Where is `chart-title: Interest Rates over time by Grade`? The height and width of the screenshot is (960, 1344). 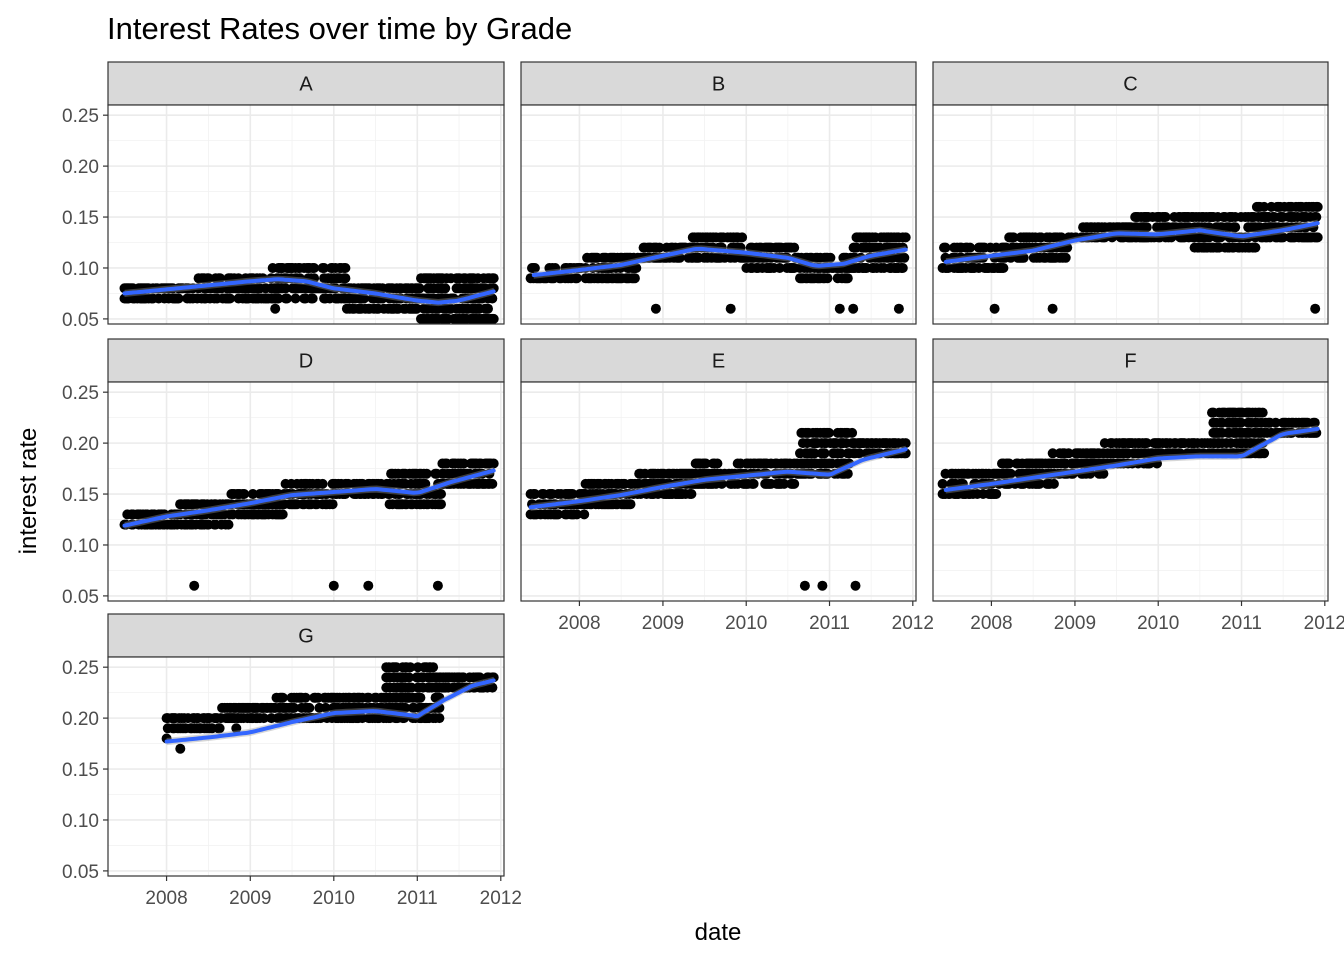 chart-title: Interest Rates over time by Grade is located at coordinates (339, 28).